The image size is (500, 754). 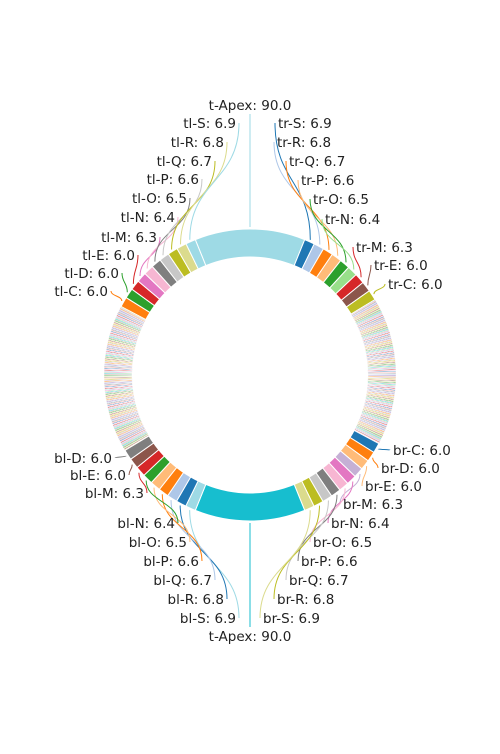 I want to click on slice-label: br-P: 6.6, so click(x=329, y=562).